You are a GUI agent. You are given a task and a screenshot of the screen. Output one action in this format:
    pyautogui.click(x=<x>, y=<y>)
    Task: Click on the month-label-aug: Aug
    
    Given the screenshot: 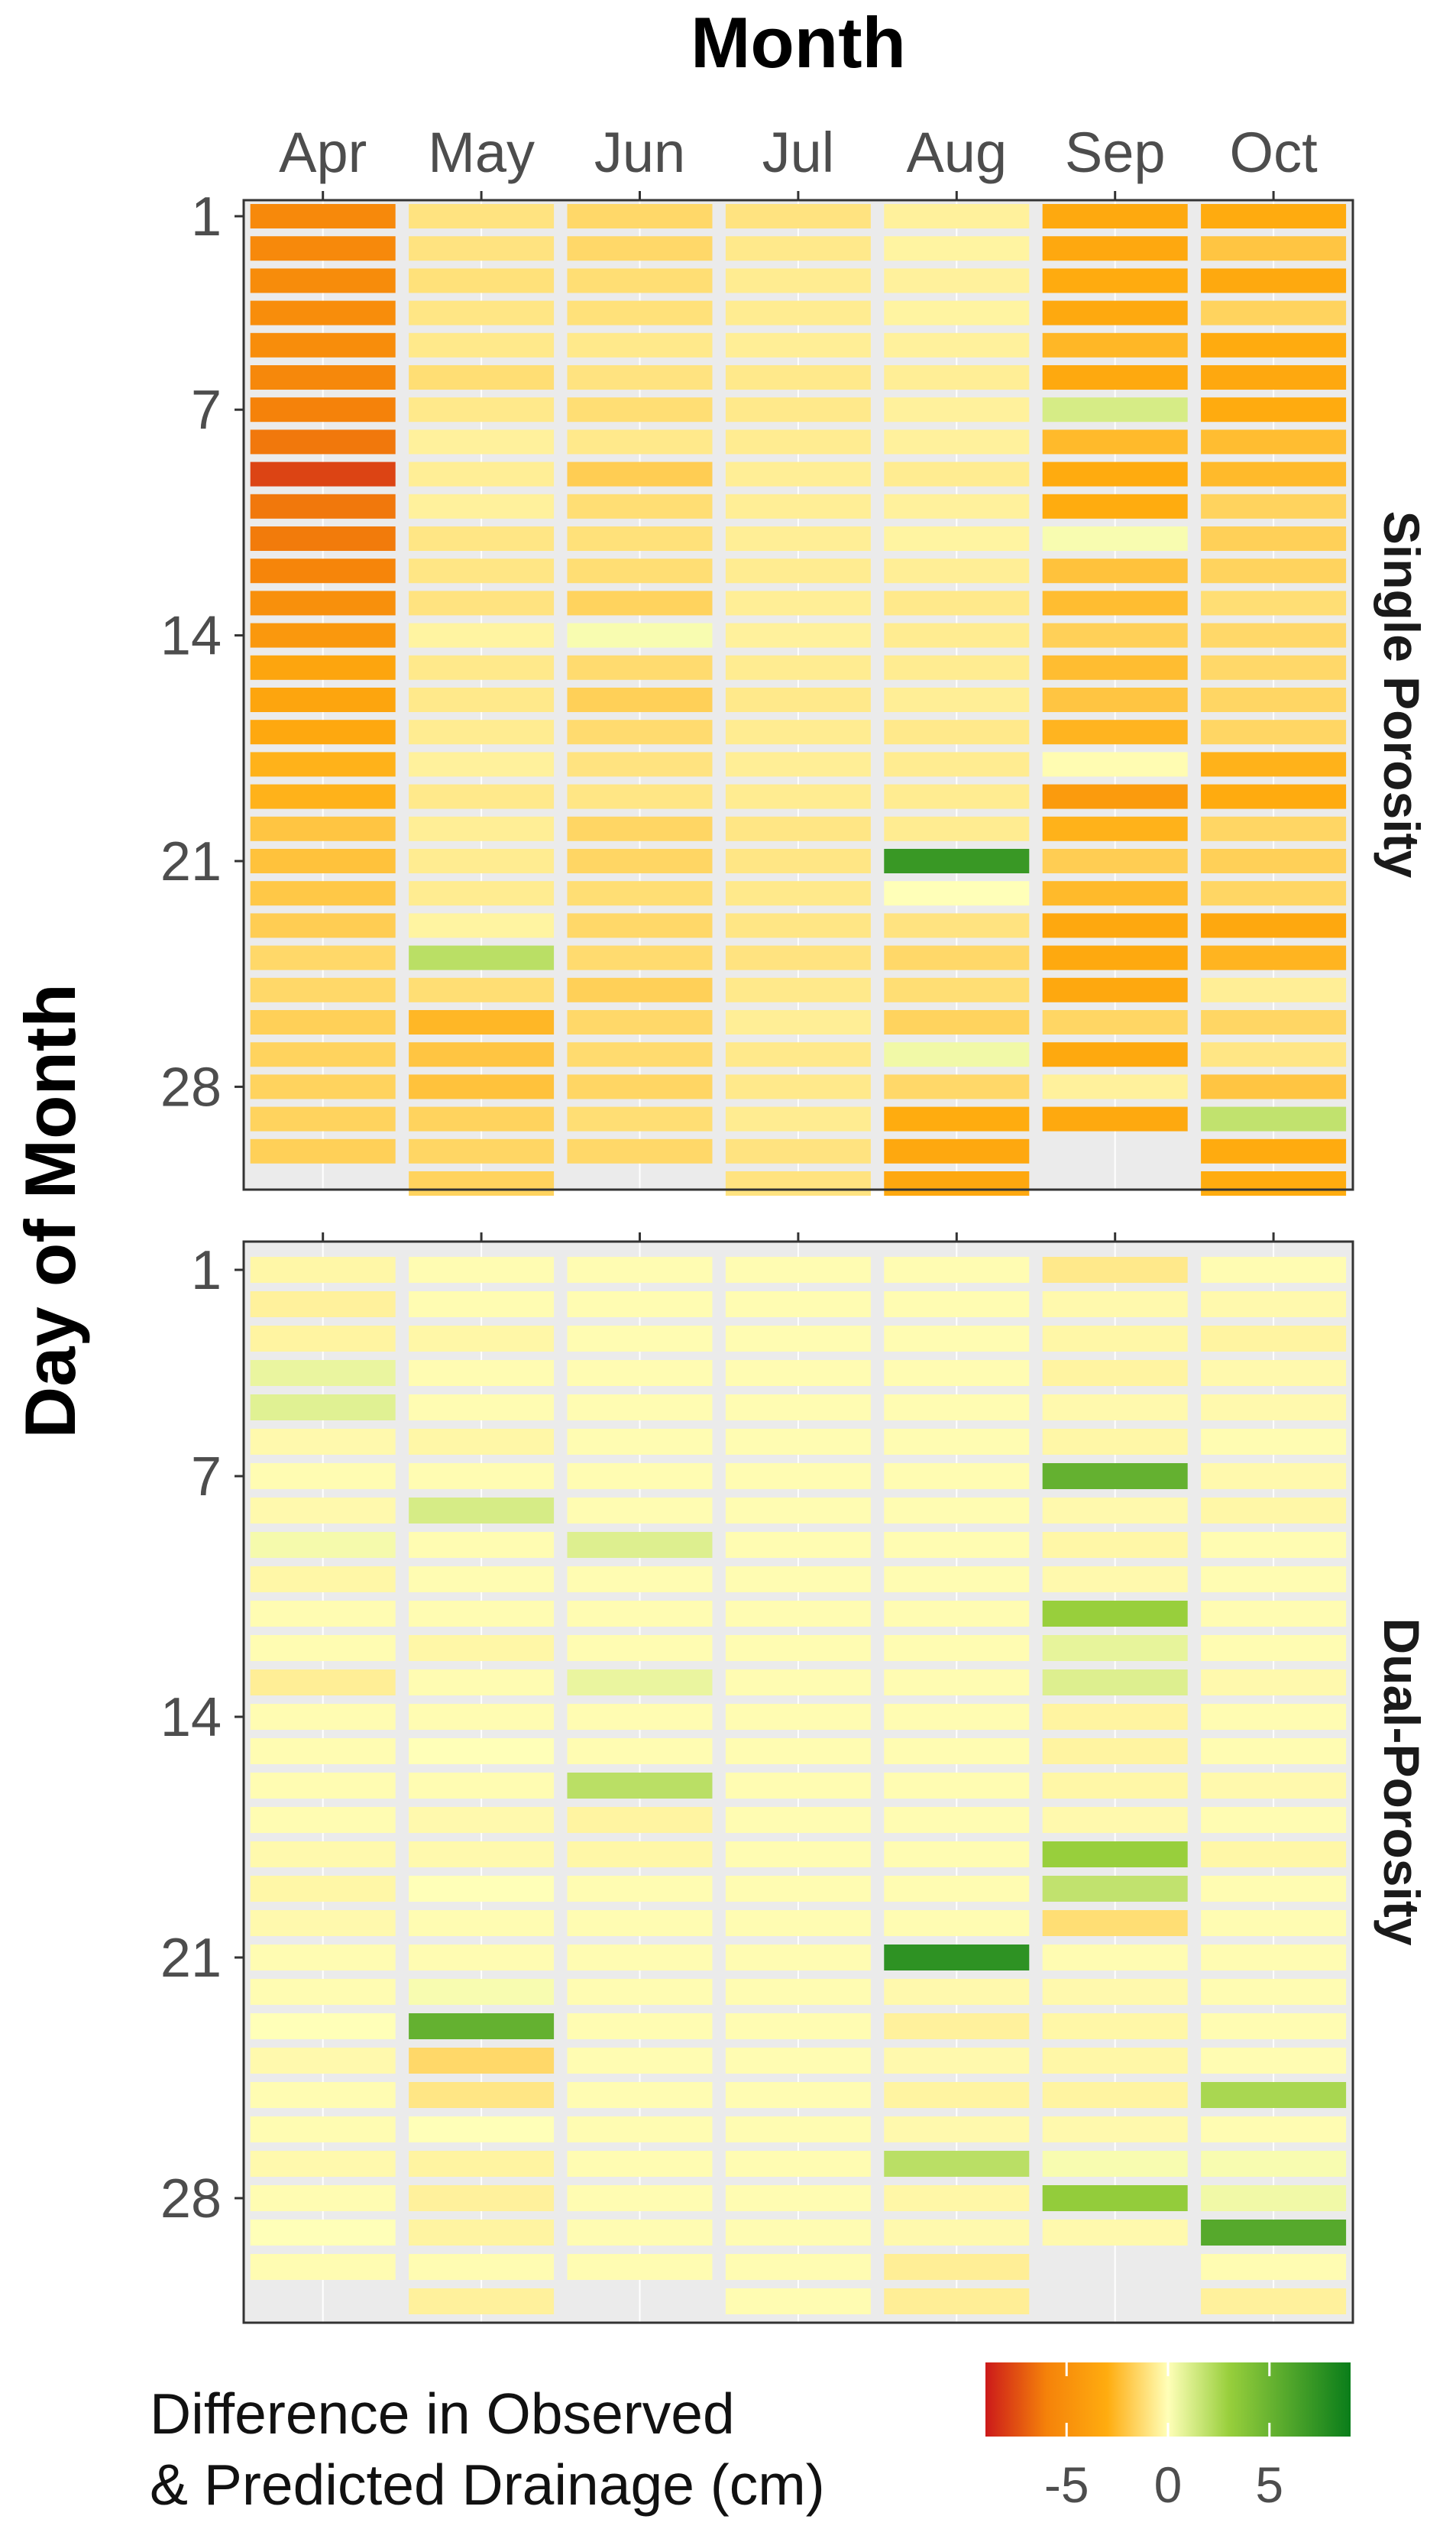 What is the action you would take?
    pyautogui.click(x=957, y=152)
    